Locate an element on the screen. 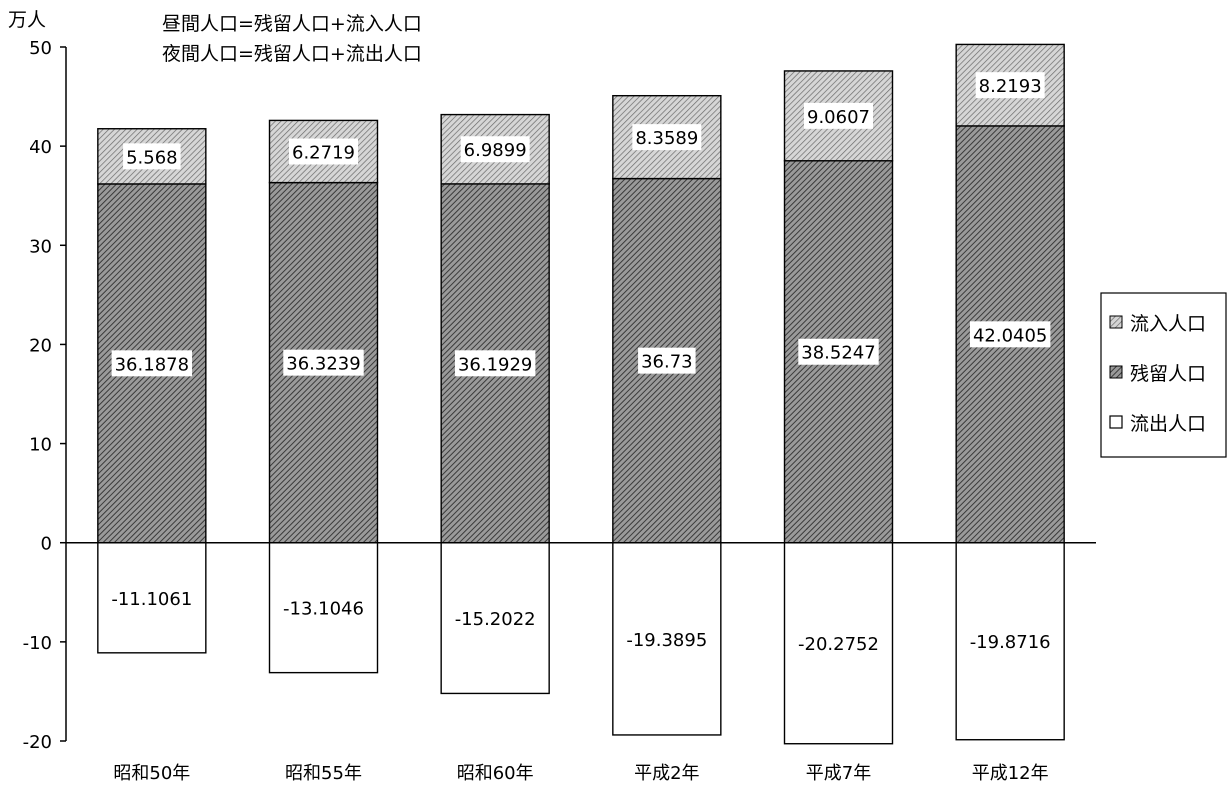 This screenshot has width=1230, height=787. legend-label-inflow: 流入人口 is located at coordinates (1168, 324).